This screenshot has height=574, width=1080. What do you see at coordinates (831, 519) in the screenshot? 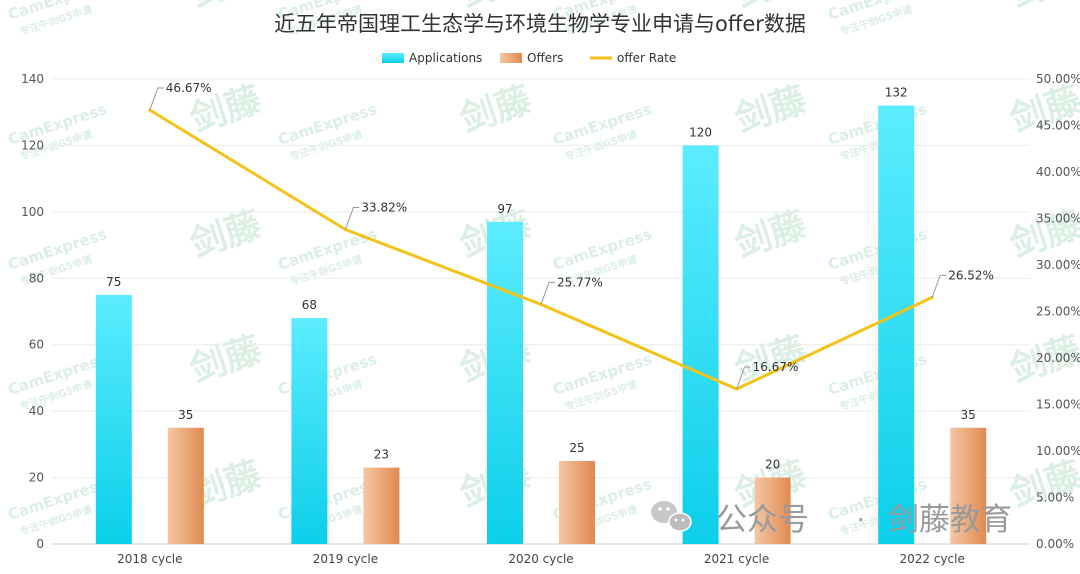
I see `wechat-footer: 公众号 · 剑藤教育` at bounding box center [831, 519].